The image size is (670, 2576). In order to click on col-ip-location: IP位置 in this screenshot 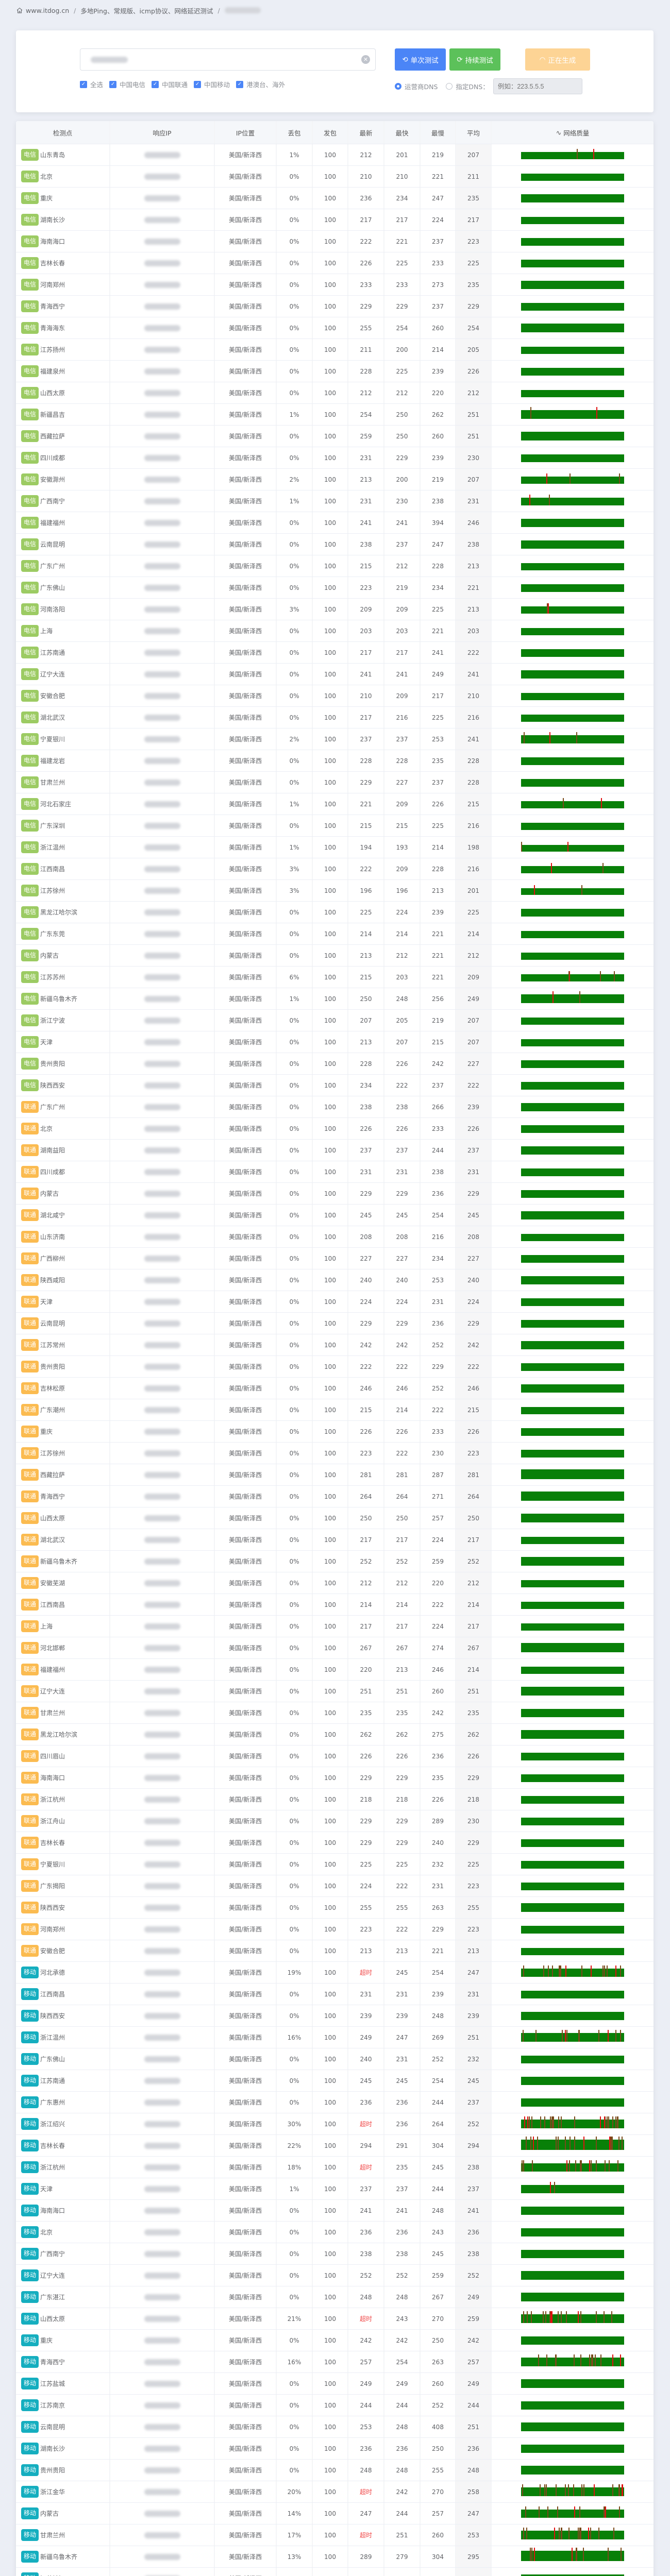, I will do `click(246, 132)`.